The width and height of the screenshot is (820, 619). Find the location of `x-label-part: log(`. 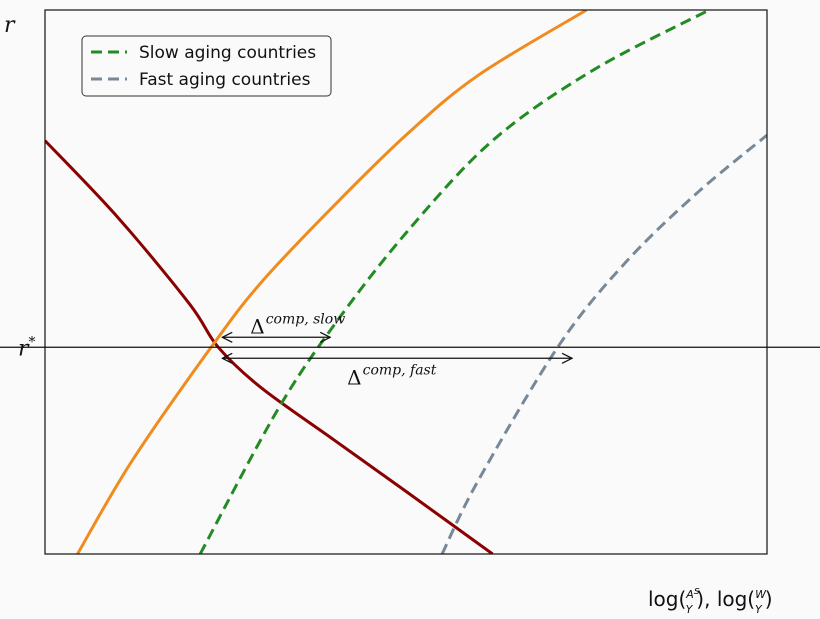

x-label-part: log( is located at coordinates (667, 599).